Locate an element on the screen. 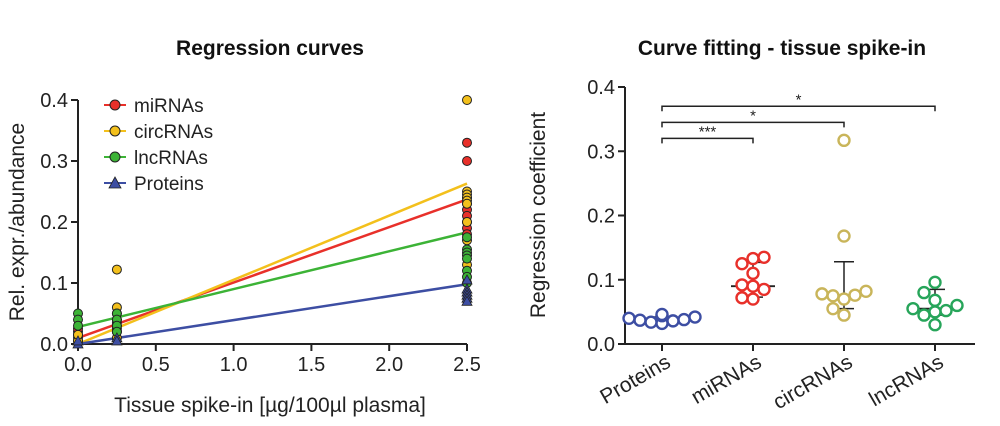 The width and height of the screenshot is (1000, 426). category-labels: Proteins miRNAs circRNAs lncRNAs is located at coordinates (771, 382).